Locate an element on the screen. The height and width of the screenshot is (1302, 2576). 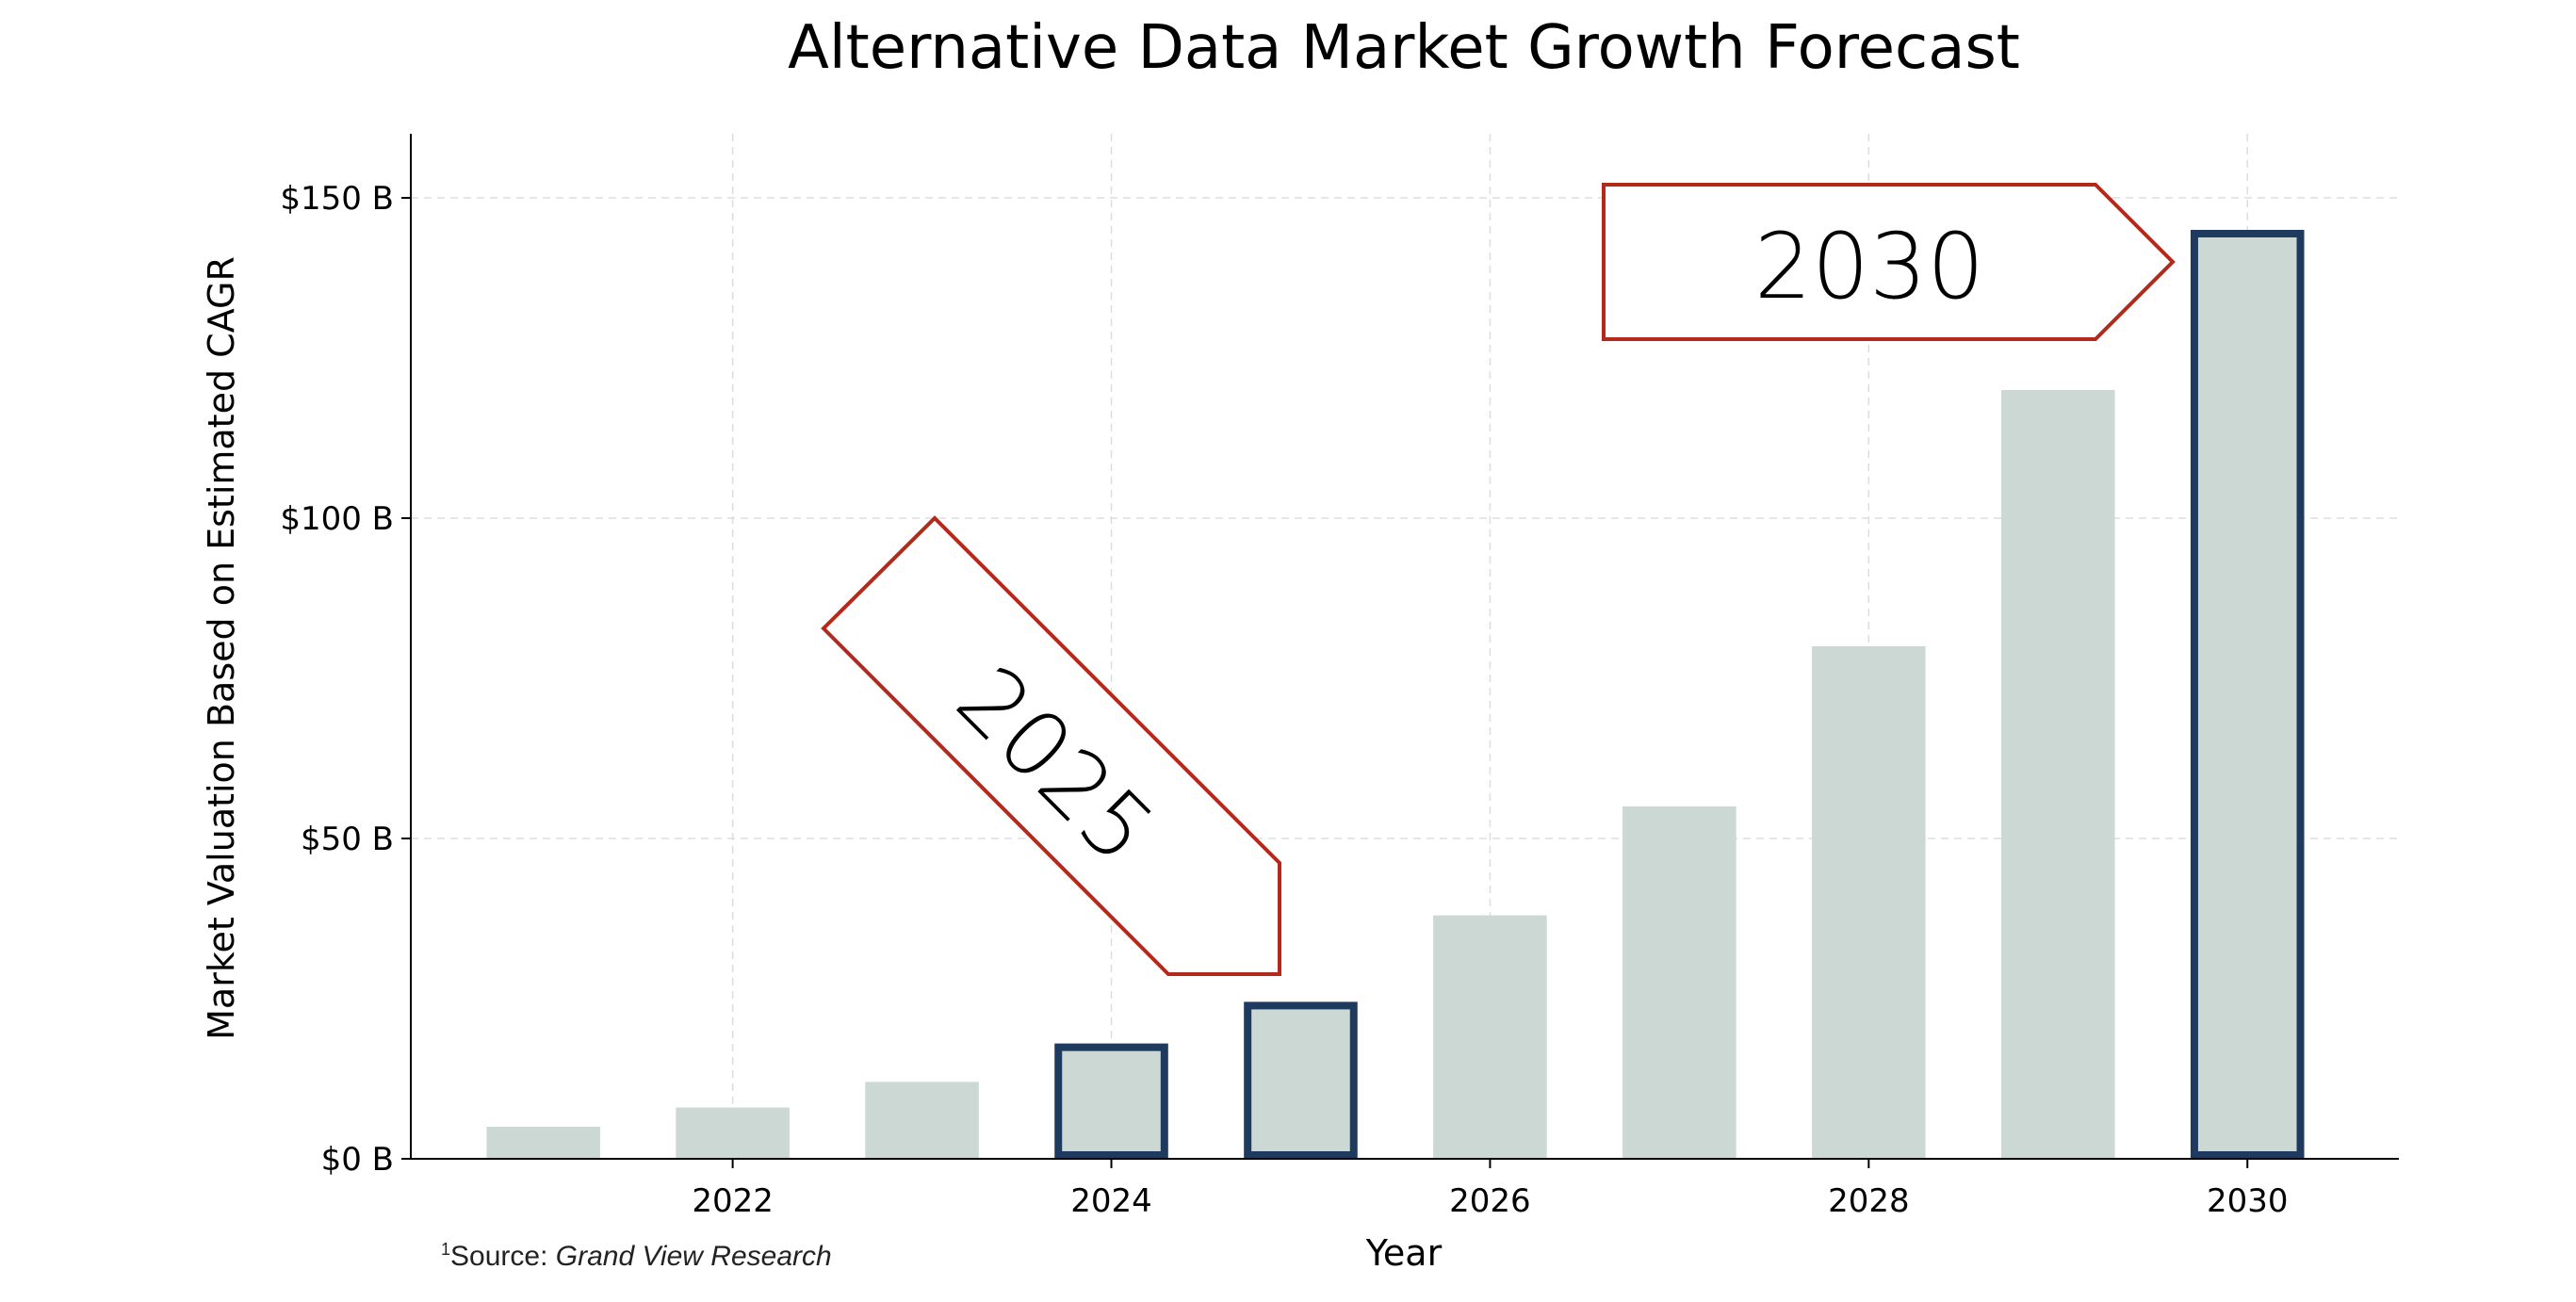
bar-2023 is located at coordinates (922, 1121).